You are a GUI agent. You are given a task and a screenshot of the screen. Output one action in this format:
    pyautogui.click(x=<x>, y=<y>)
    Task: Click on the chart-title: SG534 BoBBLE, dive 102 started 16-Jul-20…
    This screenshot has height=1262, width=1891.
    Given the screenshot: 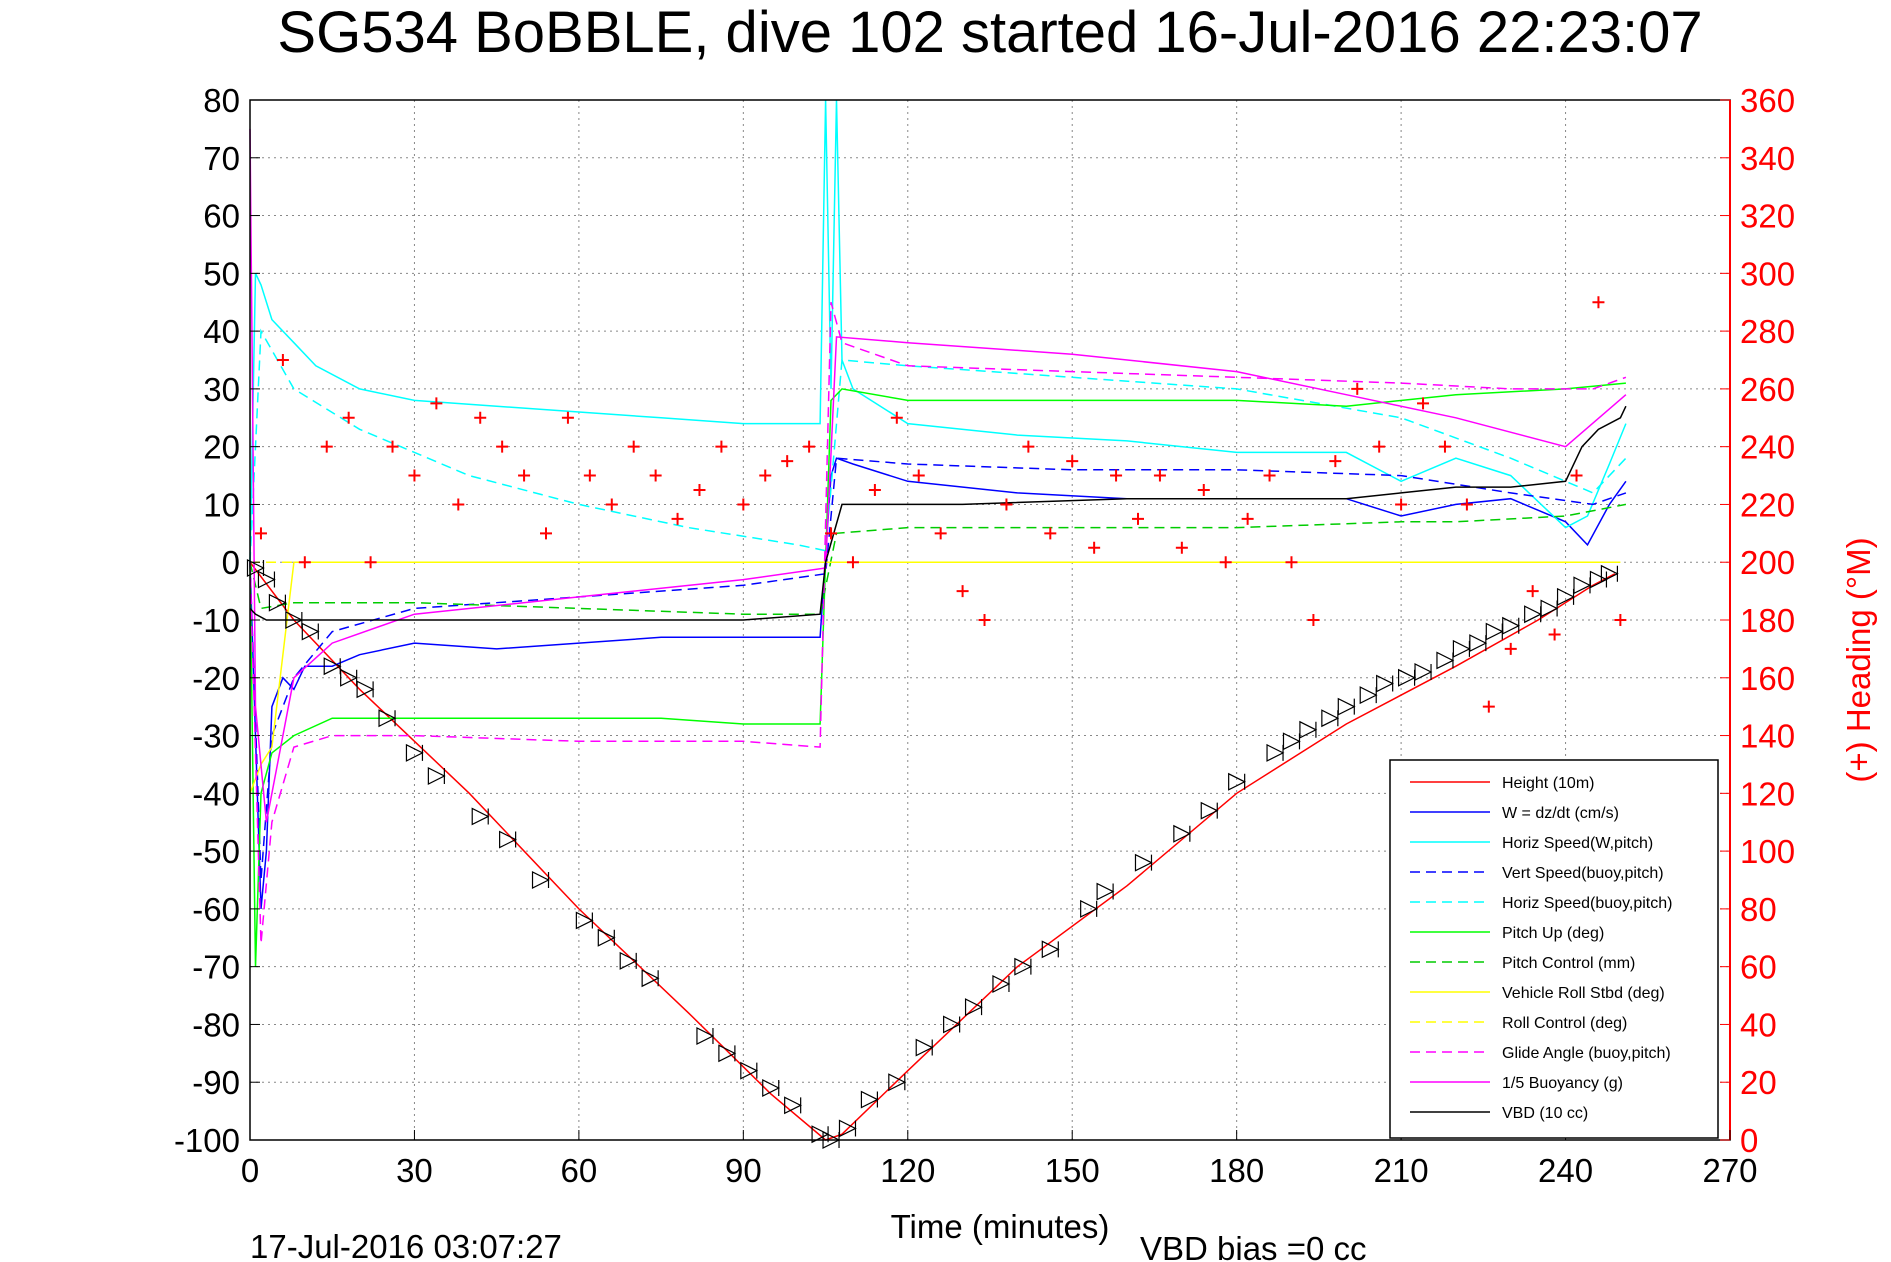 What is the action you would take?
    pyautogui.click(x=989, y=32)
    